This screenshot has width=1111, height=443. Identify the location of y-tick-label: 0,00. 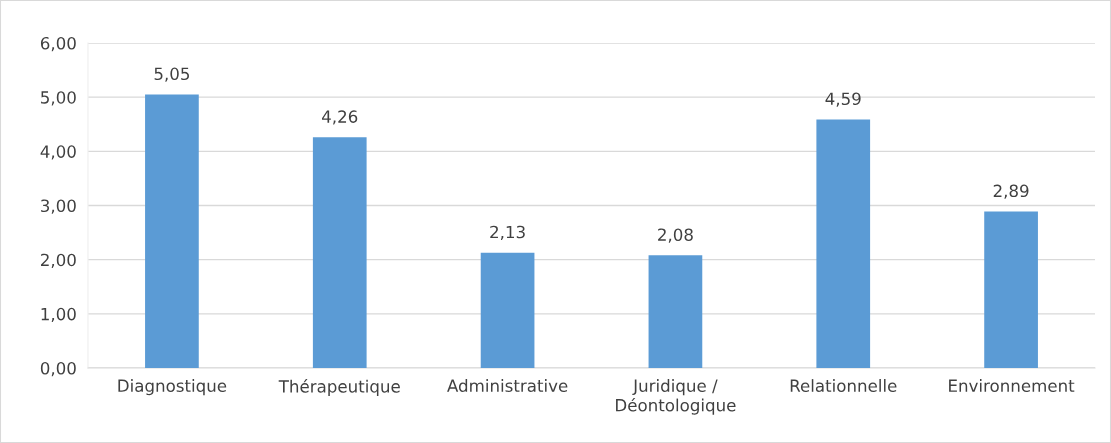
(58, 369).